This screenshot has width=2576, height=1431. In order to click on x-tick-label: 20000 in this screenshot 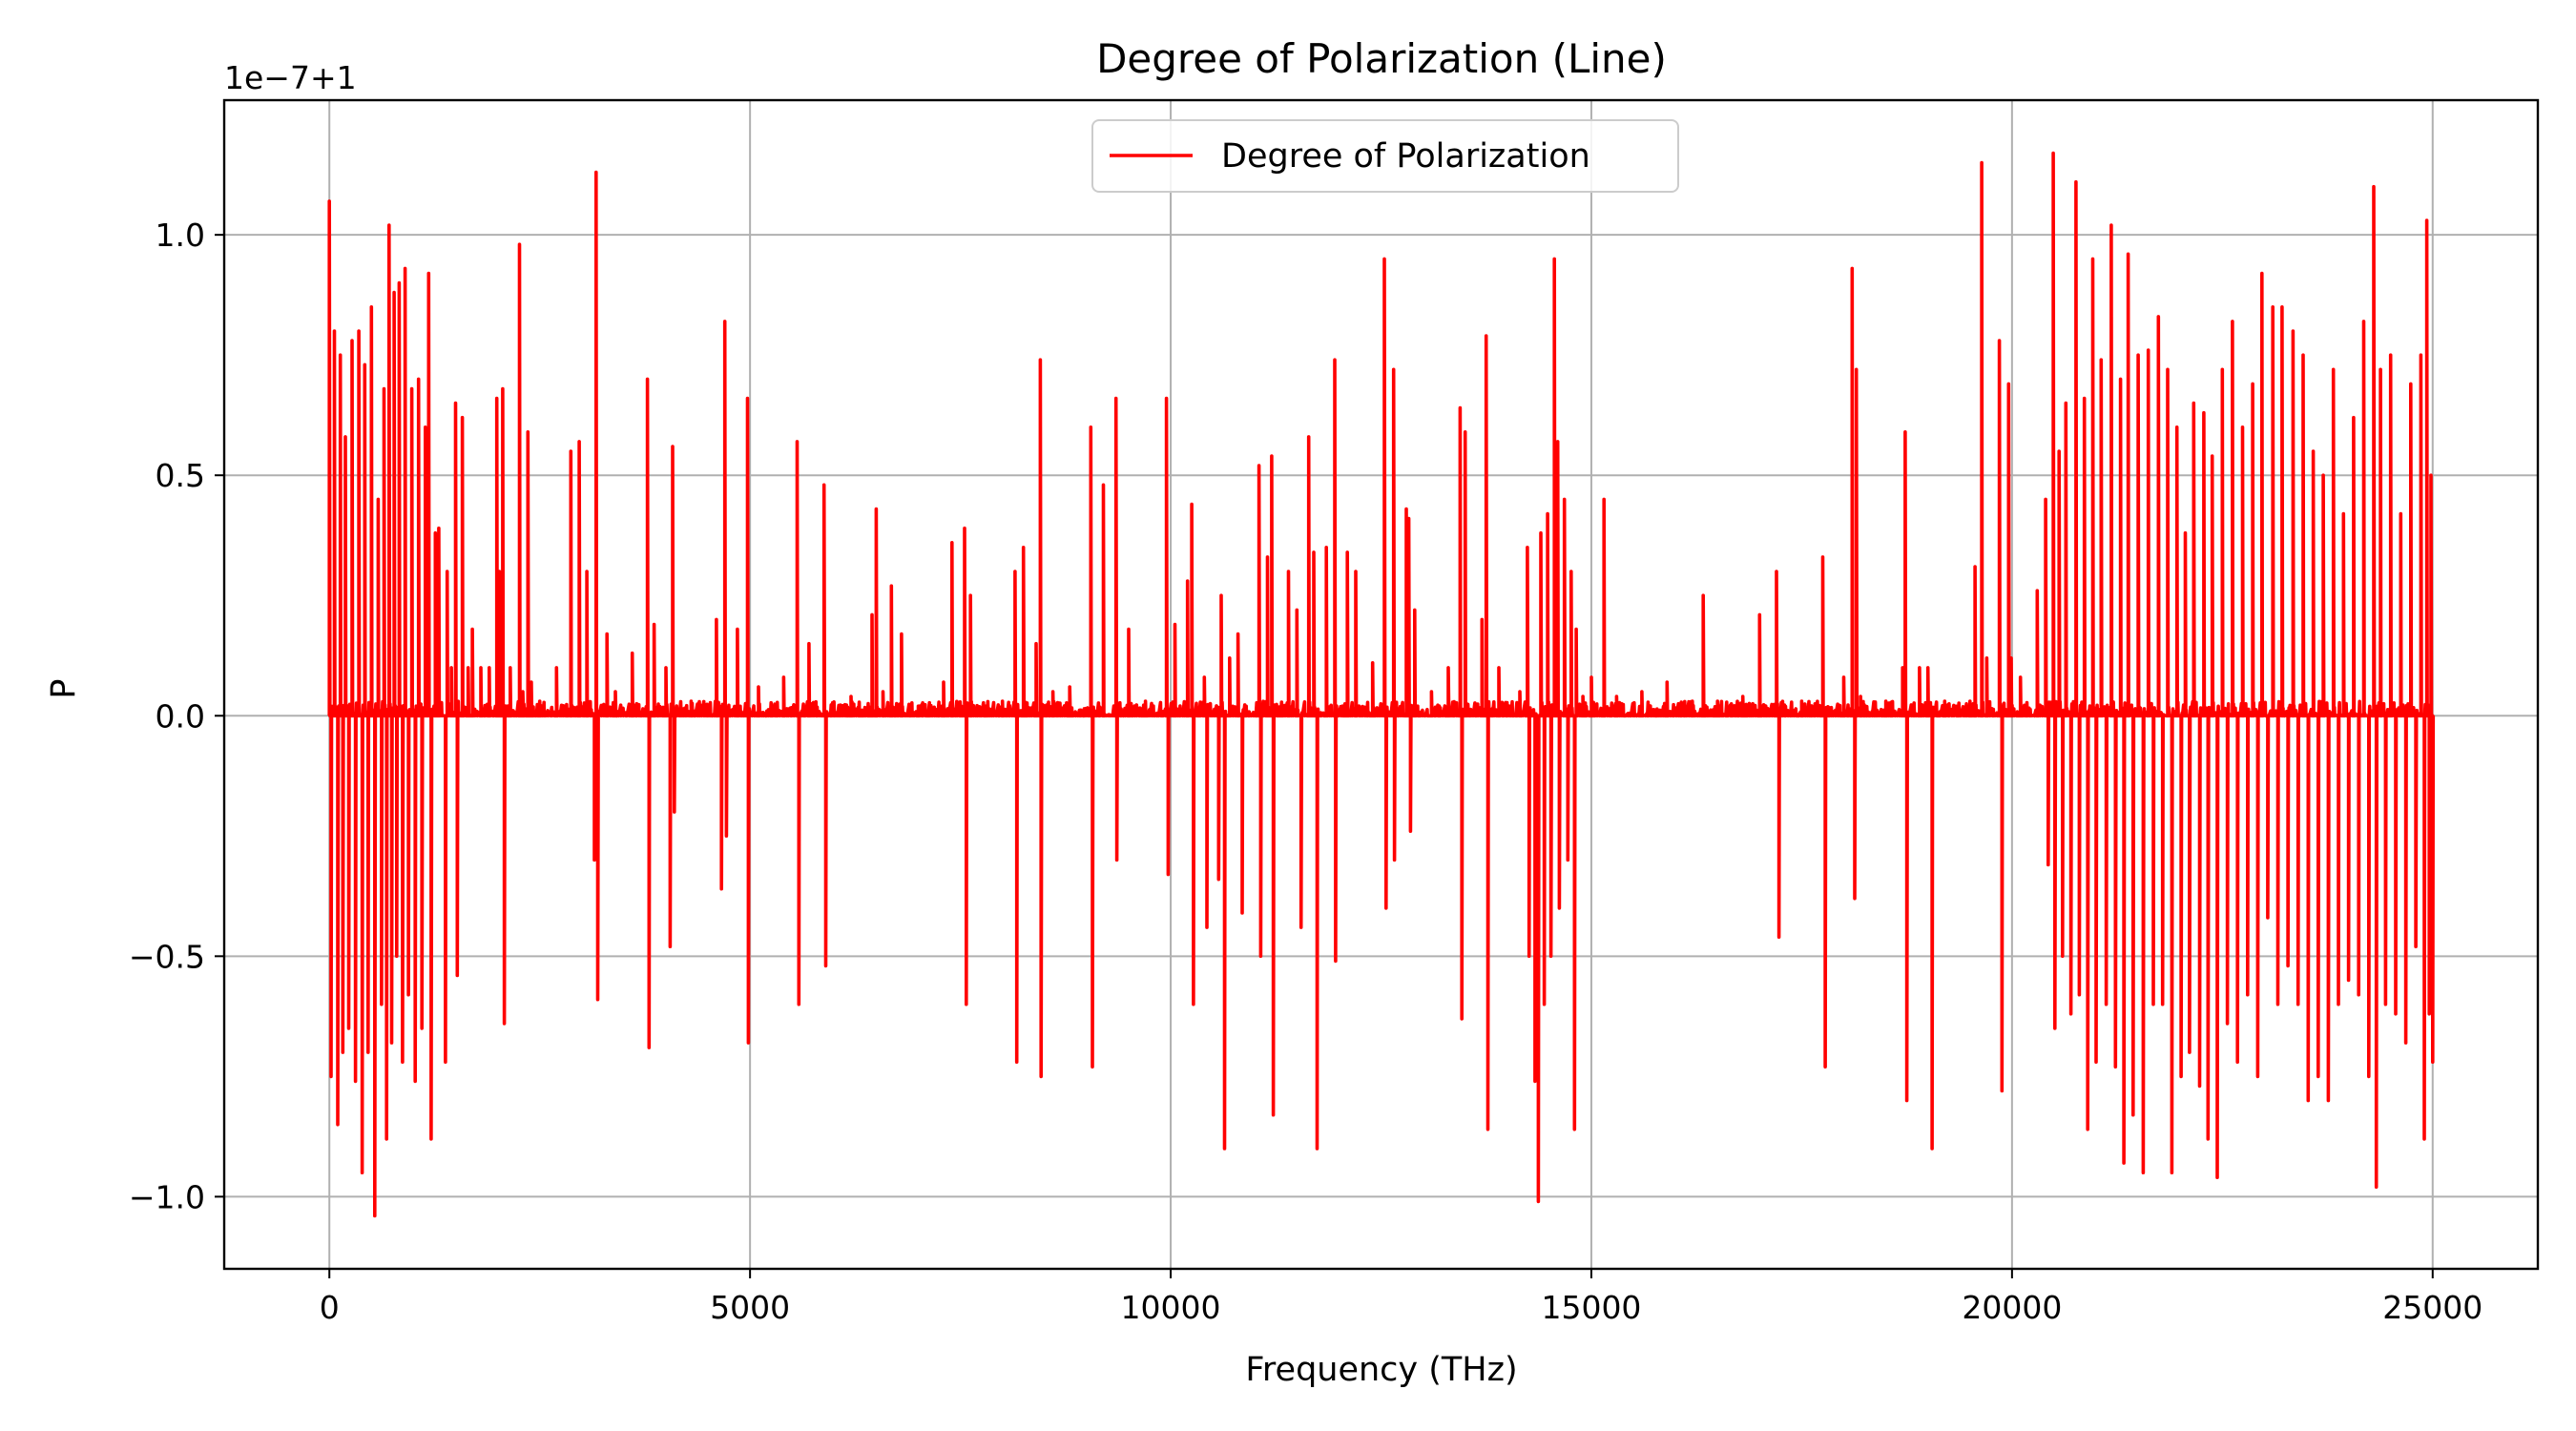, I will do `click(2012, 1307)`.